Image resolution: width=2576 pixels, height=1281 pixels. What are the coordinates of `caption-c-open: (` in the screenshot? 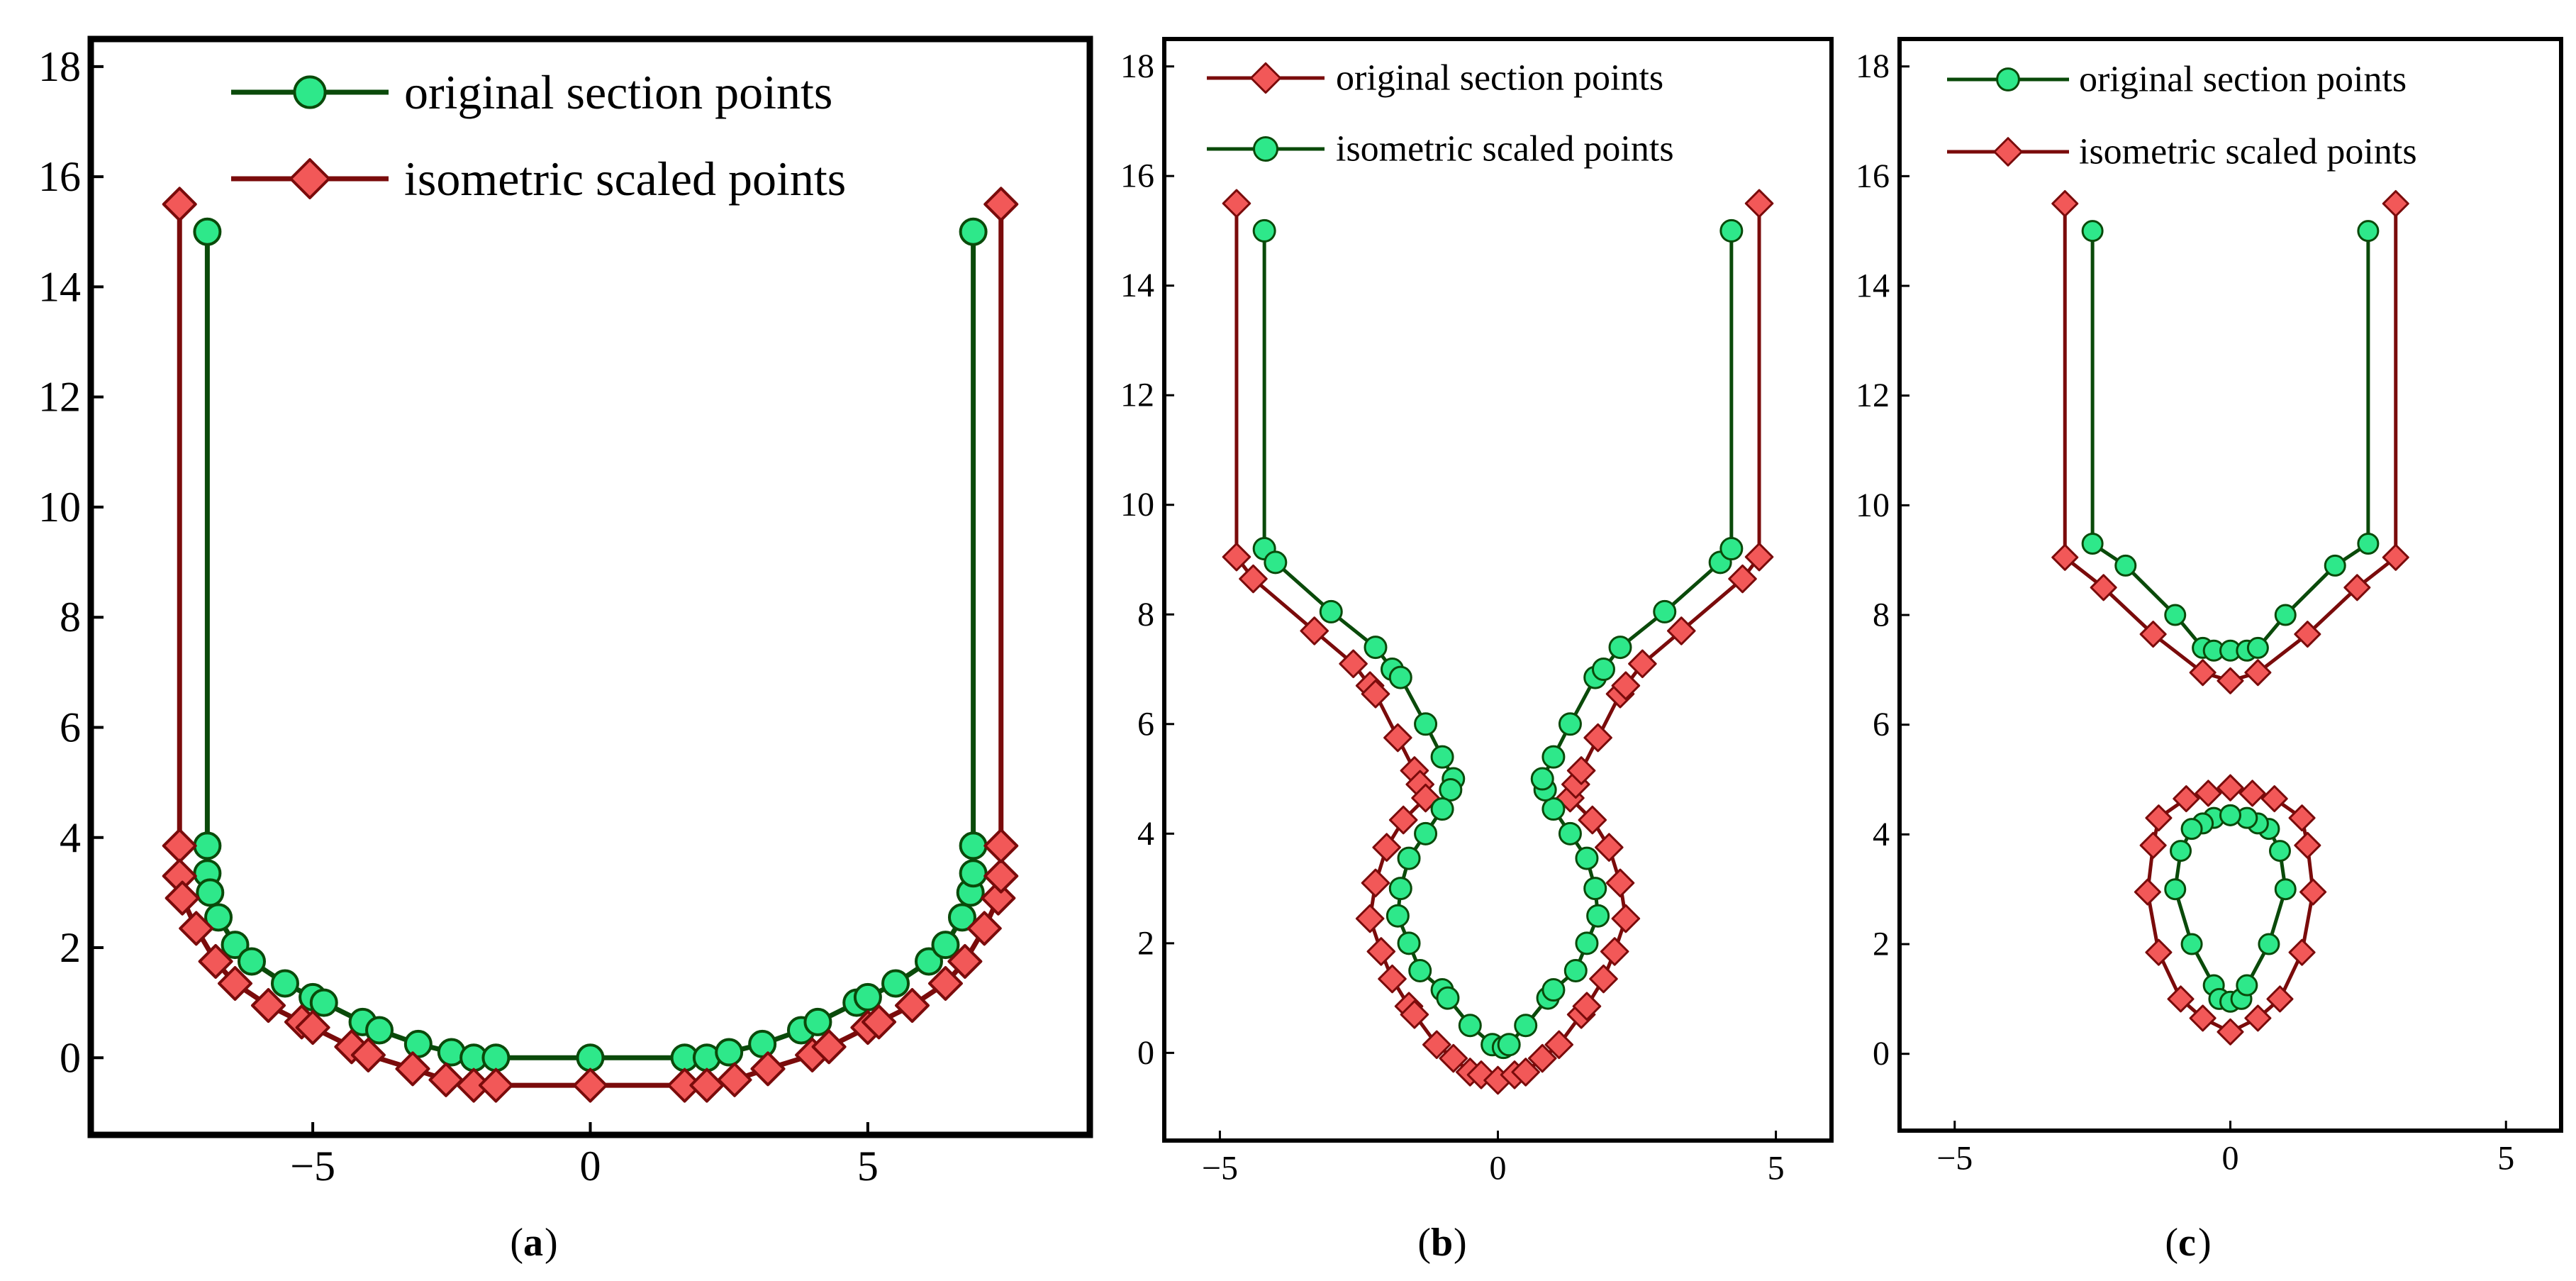 It's located at (2171, 1243).